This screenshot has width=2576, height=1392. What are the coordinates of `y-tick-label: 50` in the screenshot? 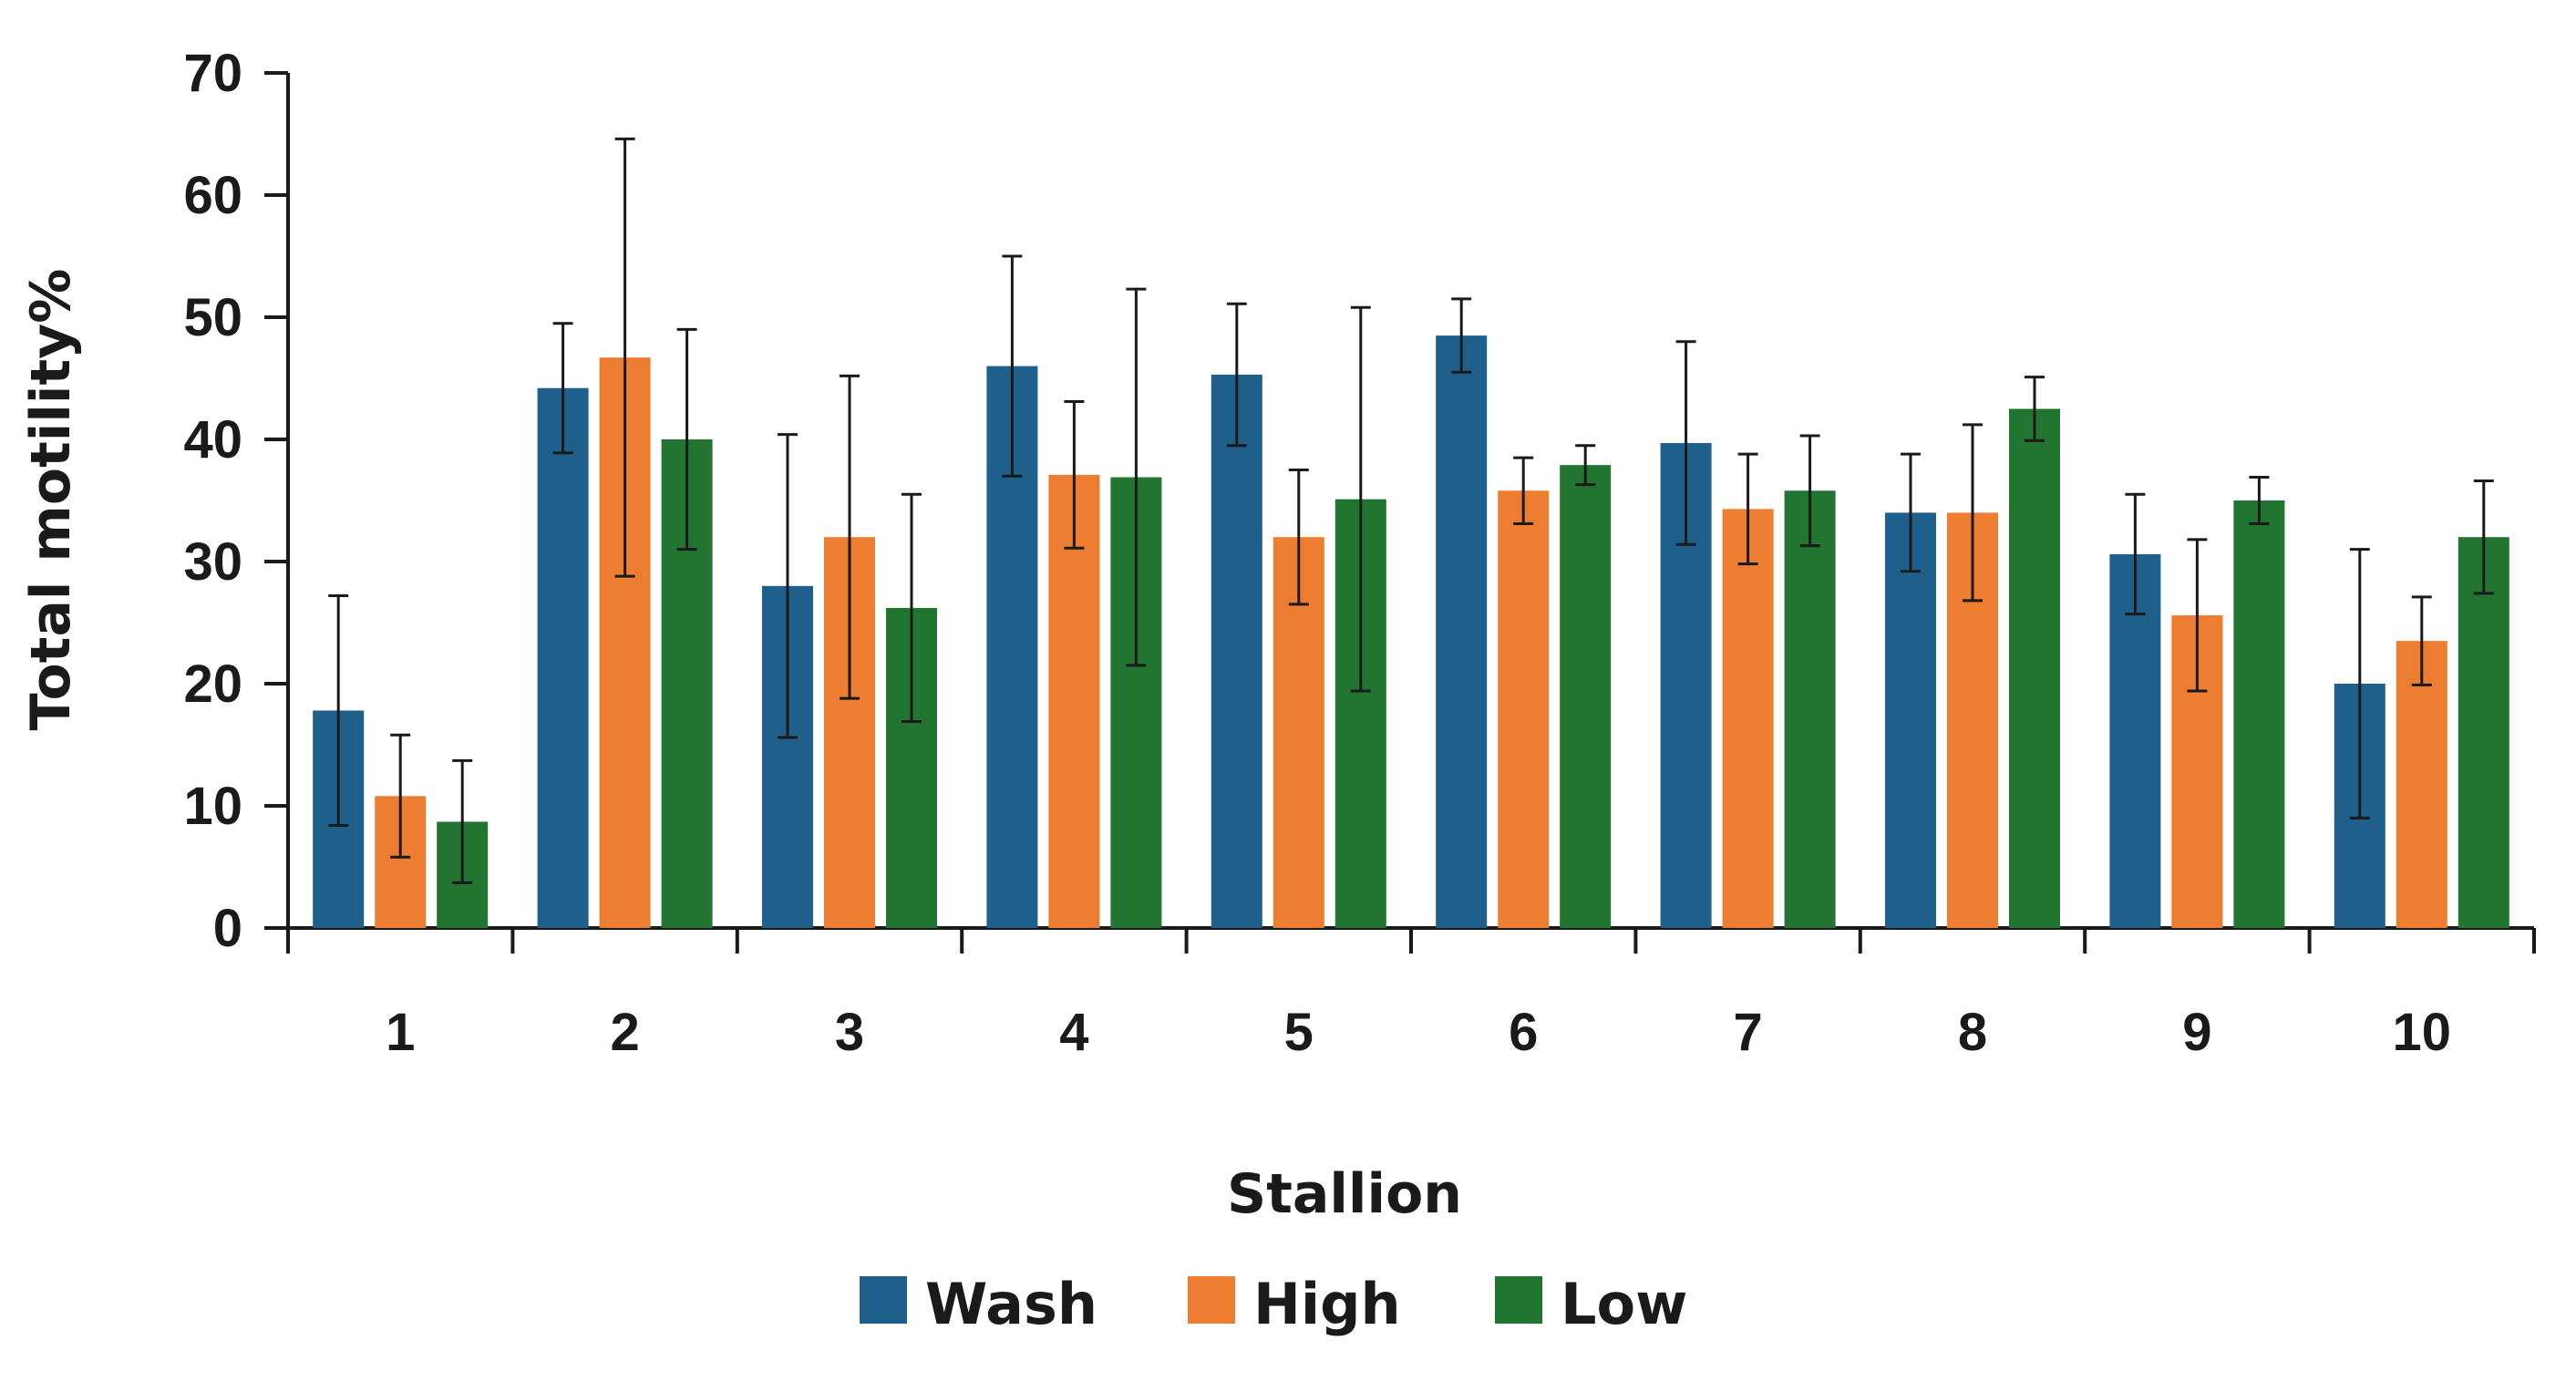 It's located at (212, 318).